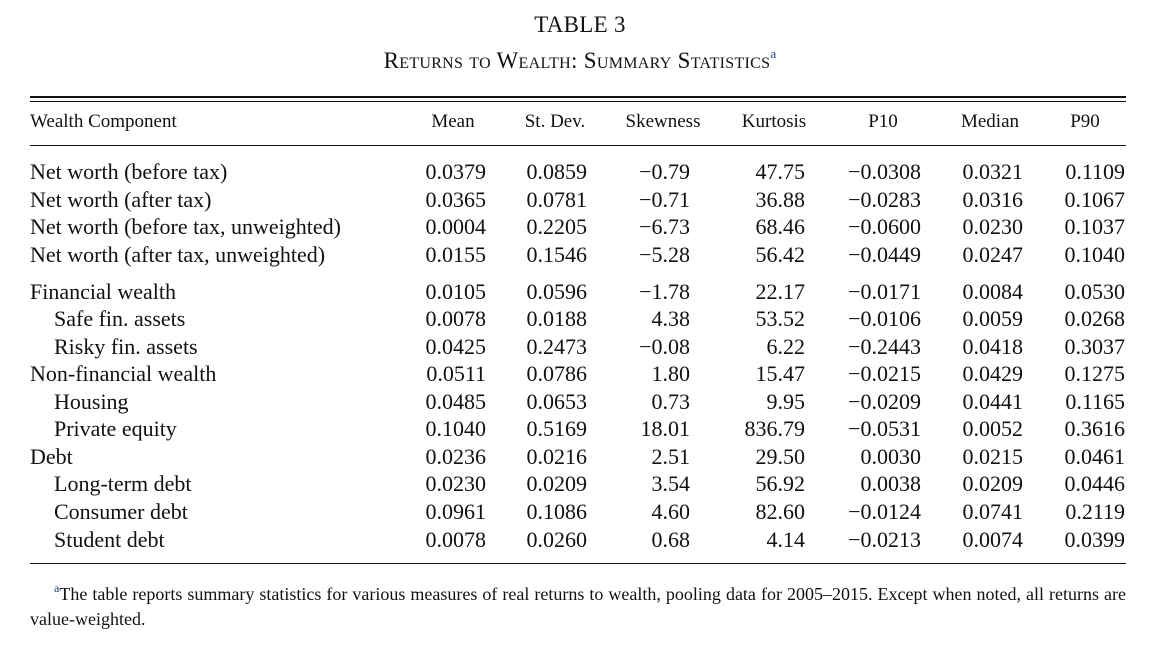 The width and height of the screenshot is (1160, 645). I want to click on header-kurtosis: Kurtosis, so click(774, 121).